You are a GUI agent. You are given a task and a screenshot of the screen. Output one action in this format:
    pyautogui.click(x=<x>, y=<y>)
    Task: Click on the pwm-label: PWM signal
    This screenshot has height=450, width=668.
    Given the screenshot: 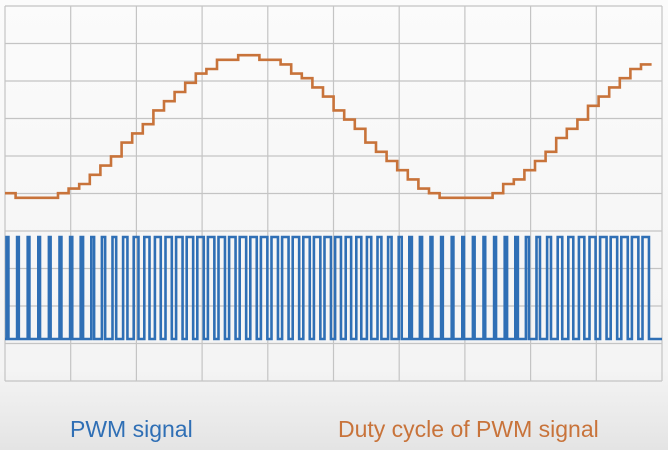 What is the action you would take?
    pyautogui.click(x=131, y=429)
    